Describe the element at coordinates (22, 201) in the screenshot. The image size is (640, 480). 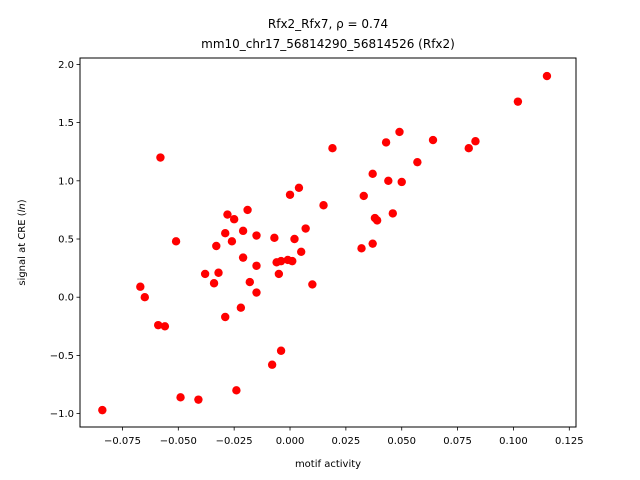
I see `y-axis-label-suffix: )` at that location.